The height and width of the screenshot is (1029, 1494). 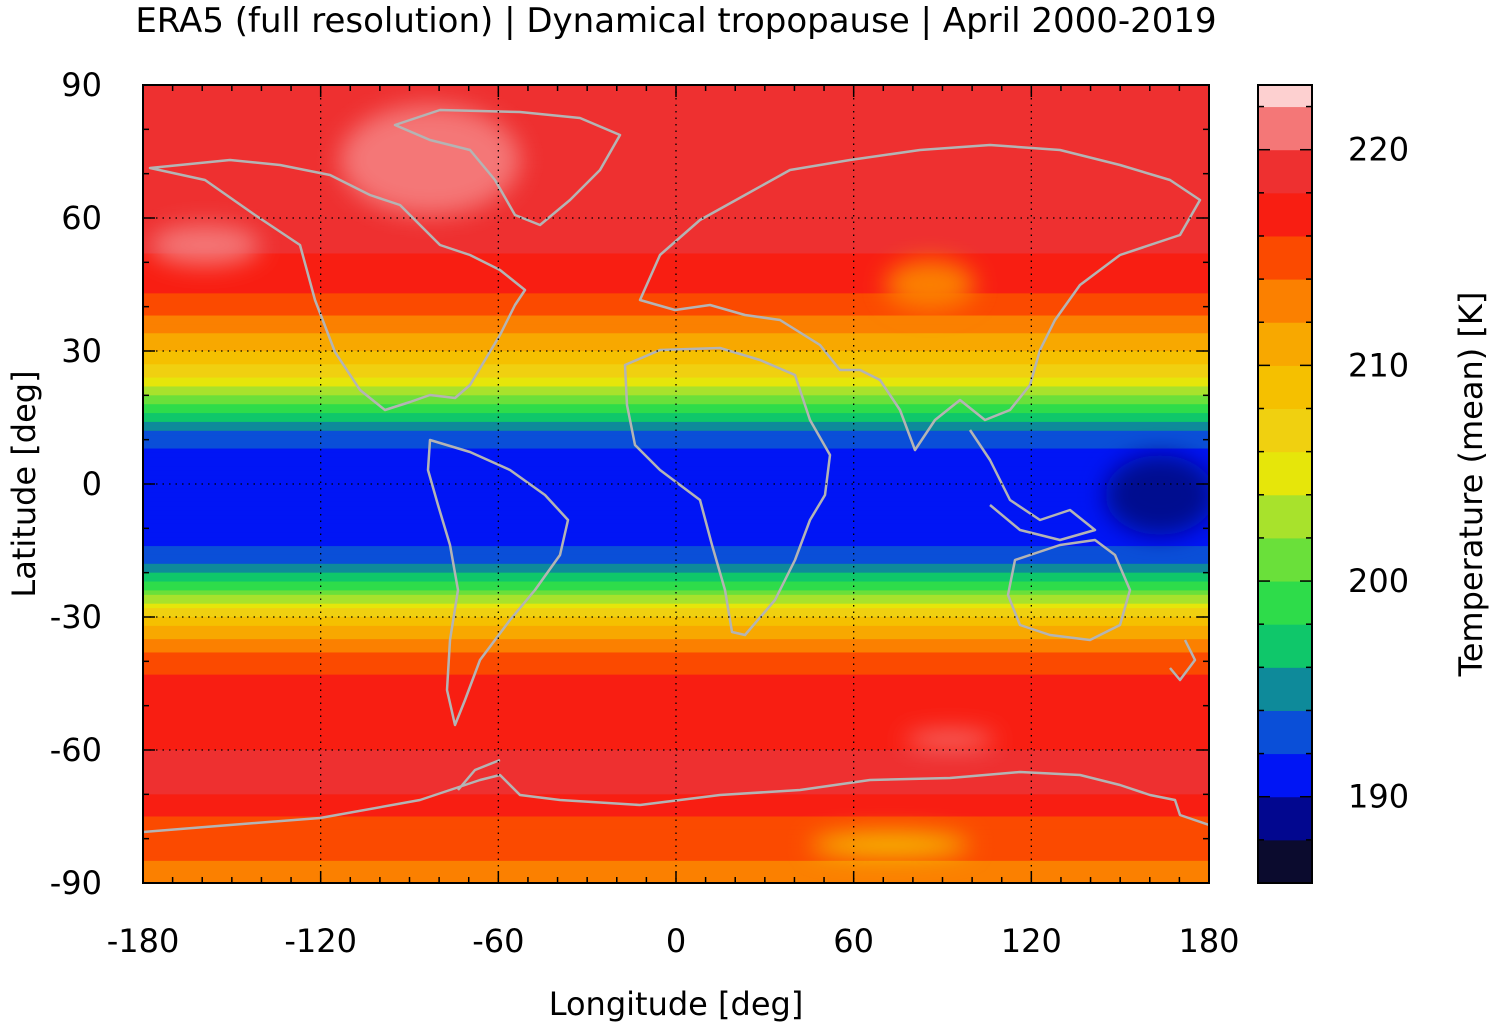 I want to click on band-lat--4, so click(x=676, y=504).